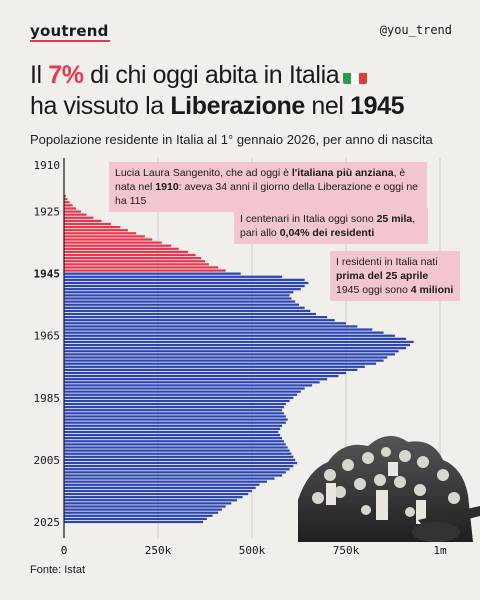 Image resolution: width=480 pixels, height=600 pixels. I want to click on y-tick-label: 2025, so click(47, 522).